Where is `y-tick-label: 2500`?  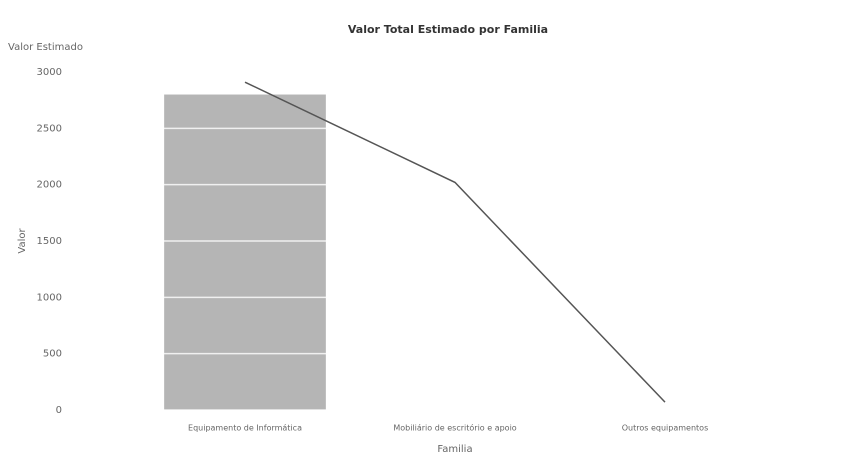
y-tick-label: 2500 is located at coordinates (49, 128).